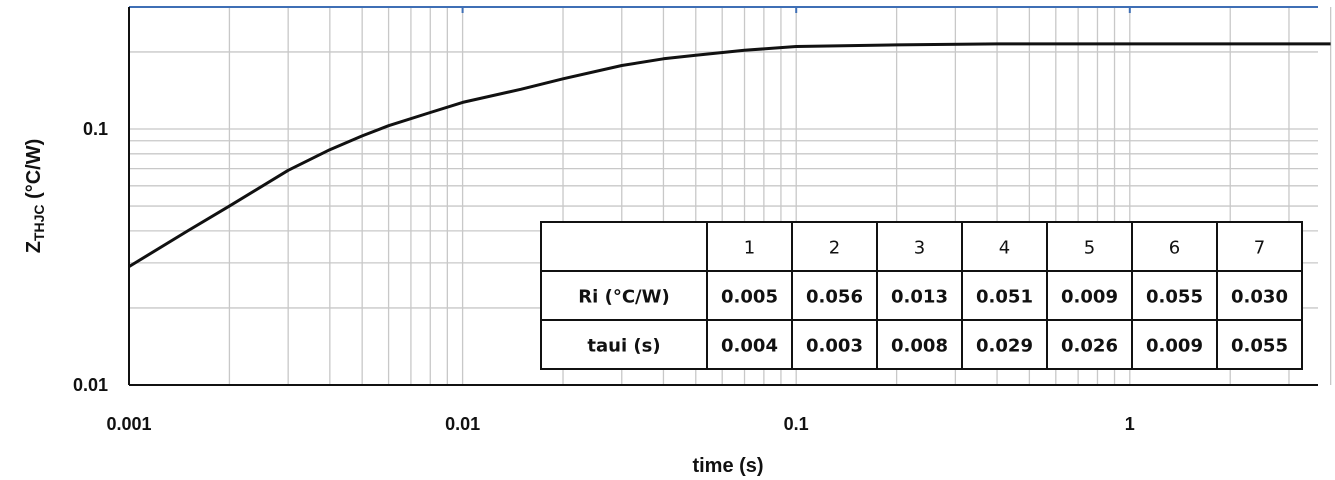 The image size is (1335, 480). I want to click on x-tick-label: 0.001, so click(128, 424).